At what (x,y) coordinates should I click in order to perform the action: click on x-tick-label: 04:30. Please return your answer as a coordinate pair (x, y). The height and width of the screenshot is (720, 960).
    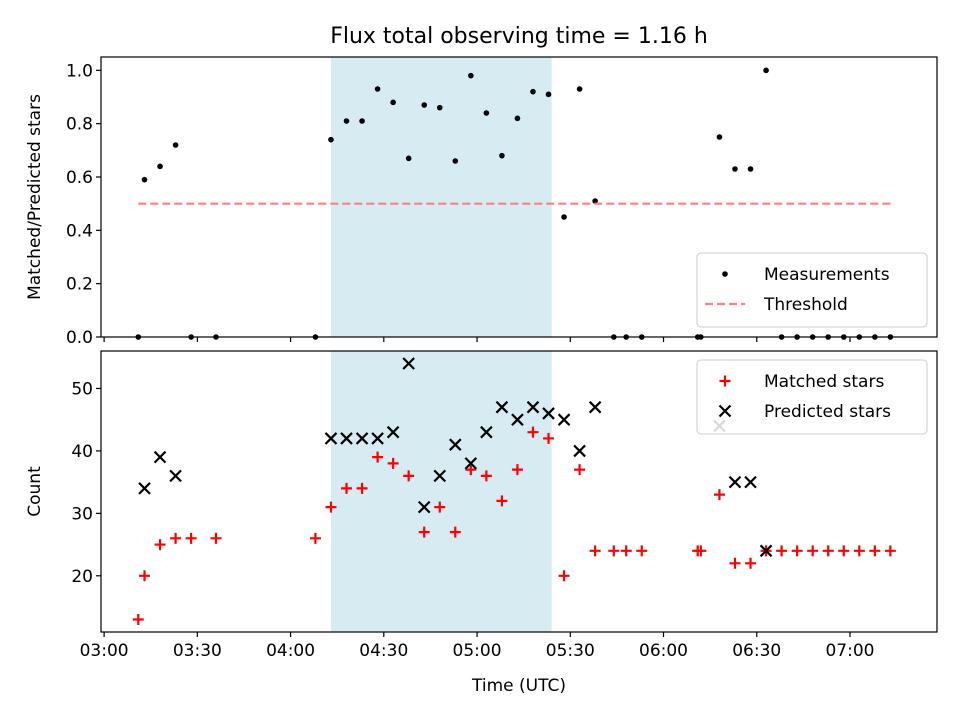
    Looking at the image, I should click on (383, 651).